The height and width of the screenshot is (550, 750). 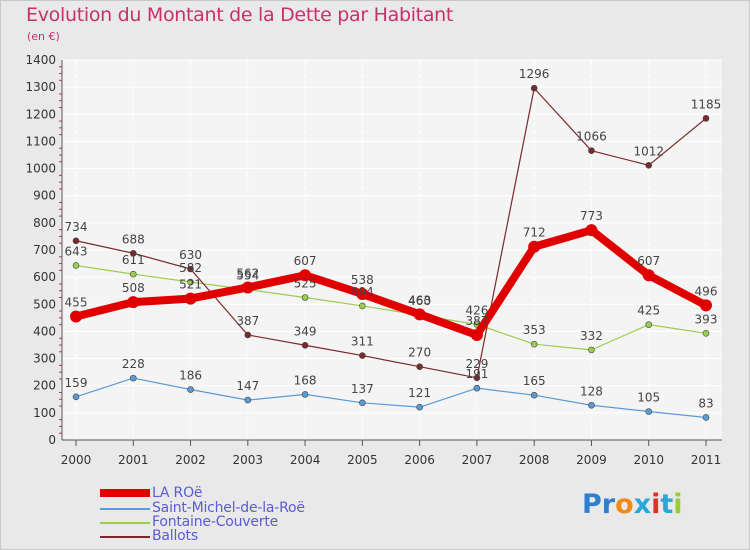 What do you see at coordinates (706, 460) in the screenshot?
I see `x-tick-label: 2011` at bounding box center [706, 460].